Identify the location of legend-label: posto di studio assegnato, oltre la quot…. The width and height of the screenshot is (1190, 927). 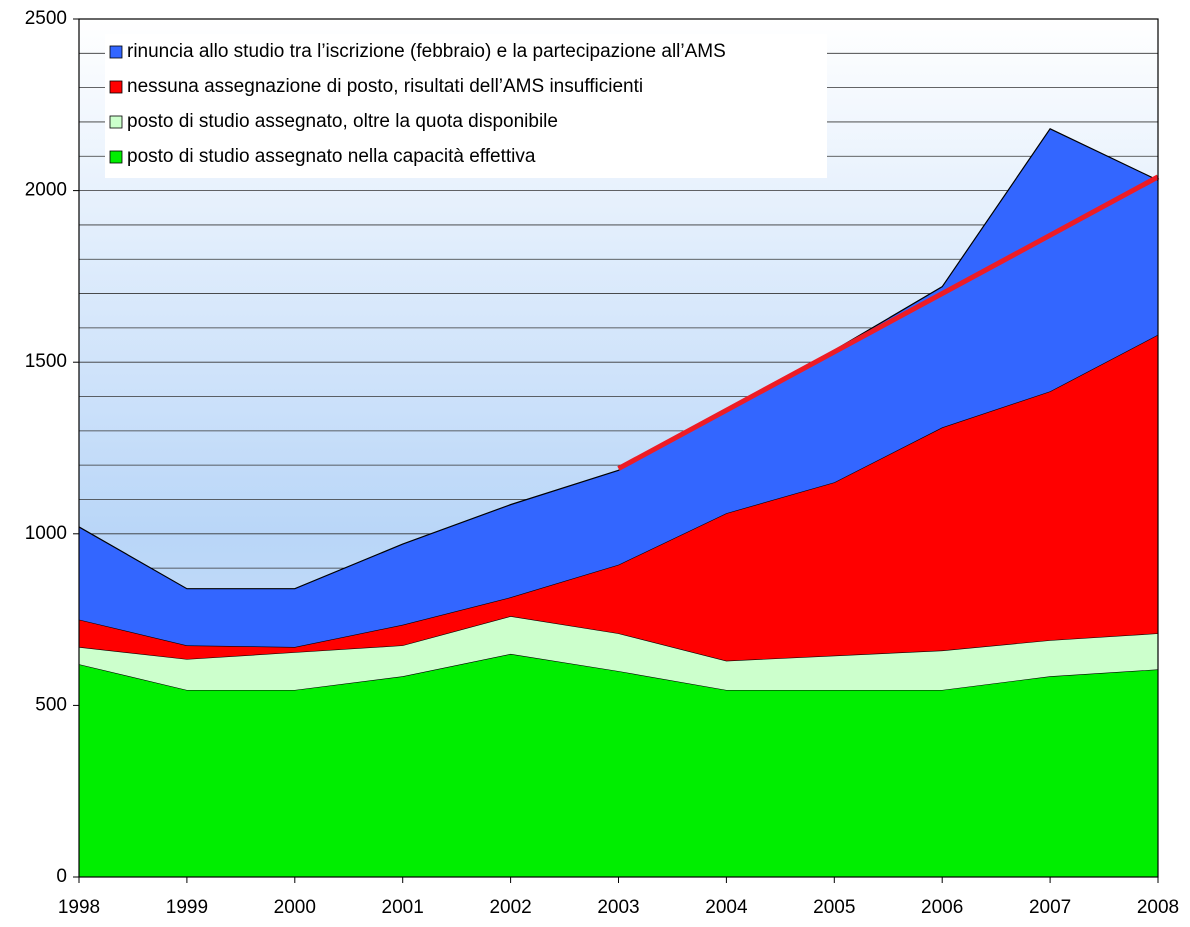
(342, 121).